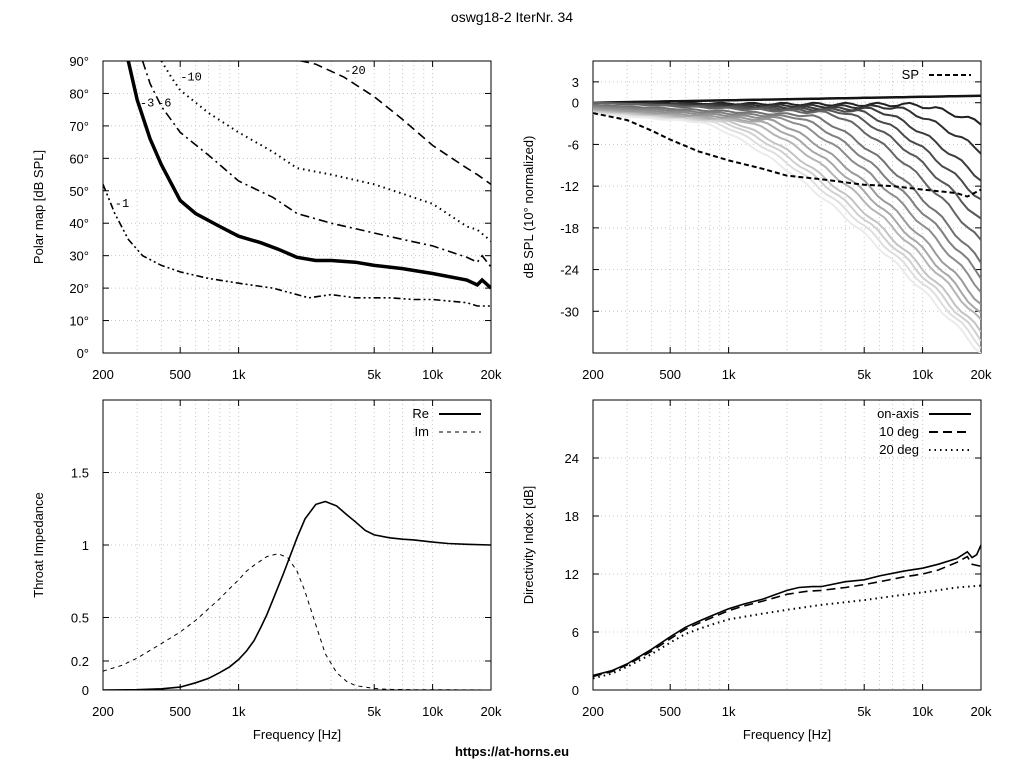 The width and height of the screenshot is (1024, 768). I want to click on plot-area: -1 -3 -6 -10 -20, so click(297, 184).